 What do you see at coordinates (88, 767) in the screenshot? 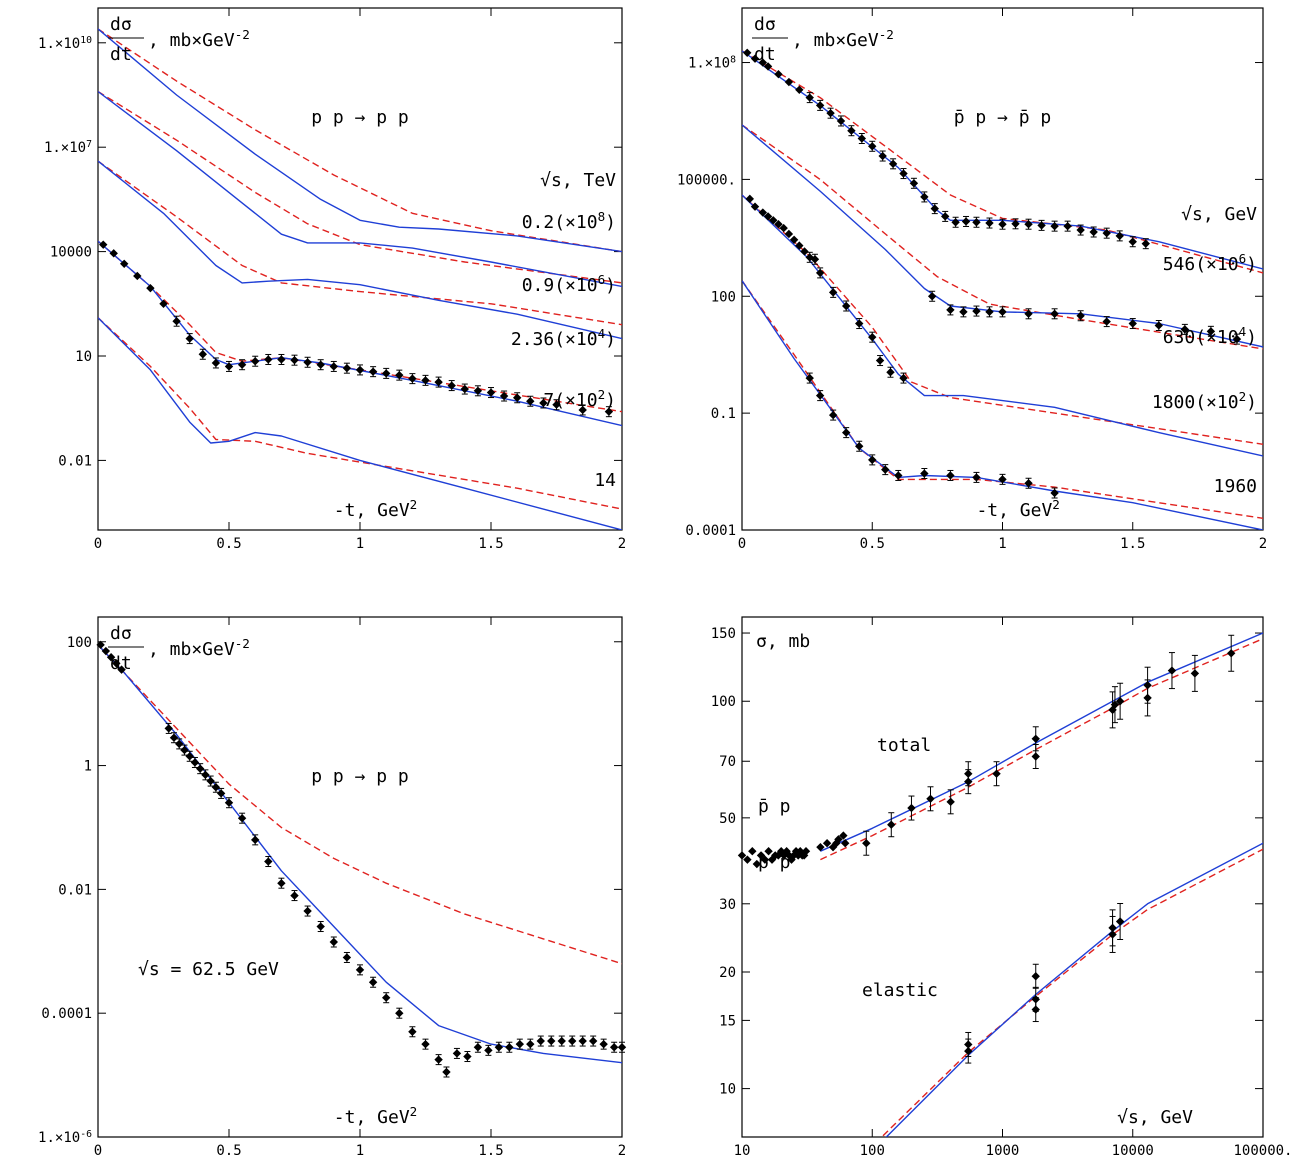
I see `y-tick-label: 1` at bounding box center [88, 767].